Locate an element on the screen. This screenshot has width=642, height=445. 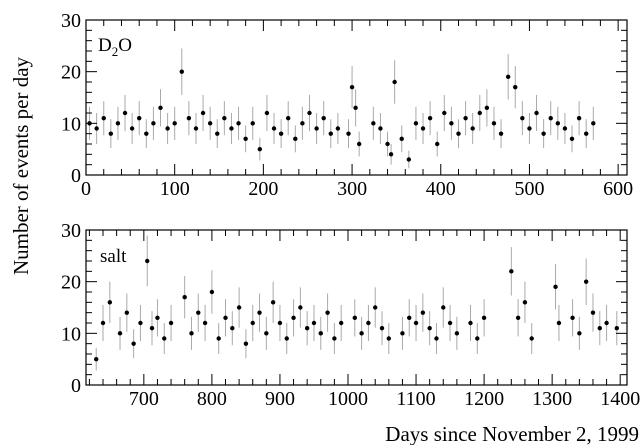
top-panel-label-main: D is located at coordinates (105, 45).